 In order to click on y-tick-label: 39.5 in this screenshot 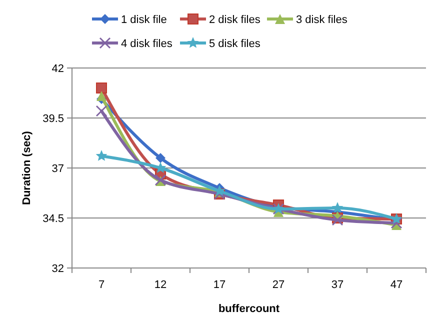, I will do `click(53, 118)`.